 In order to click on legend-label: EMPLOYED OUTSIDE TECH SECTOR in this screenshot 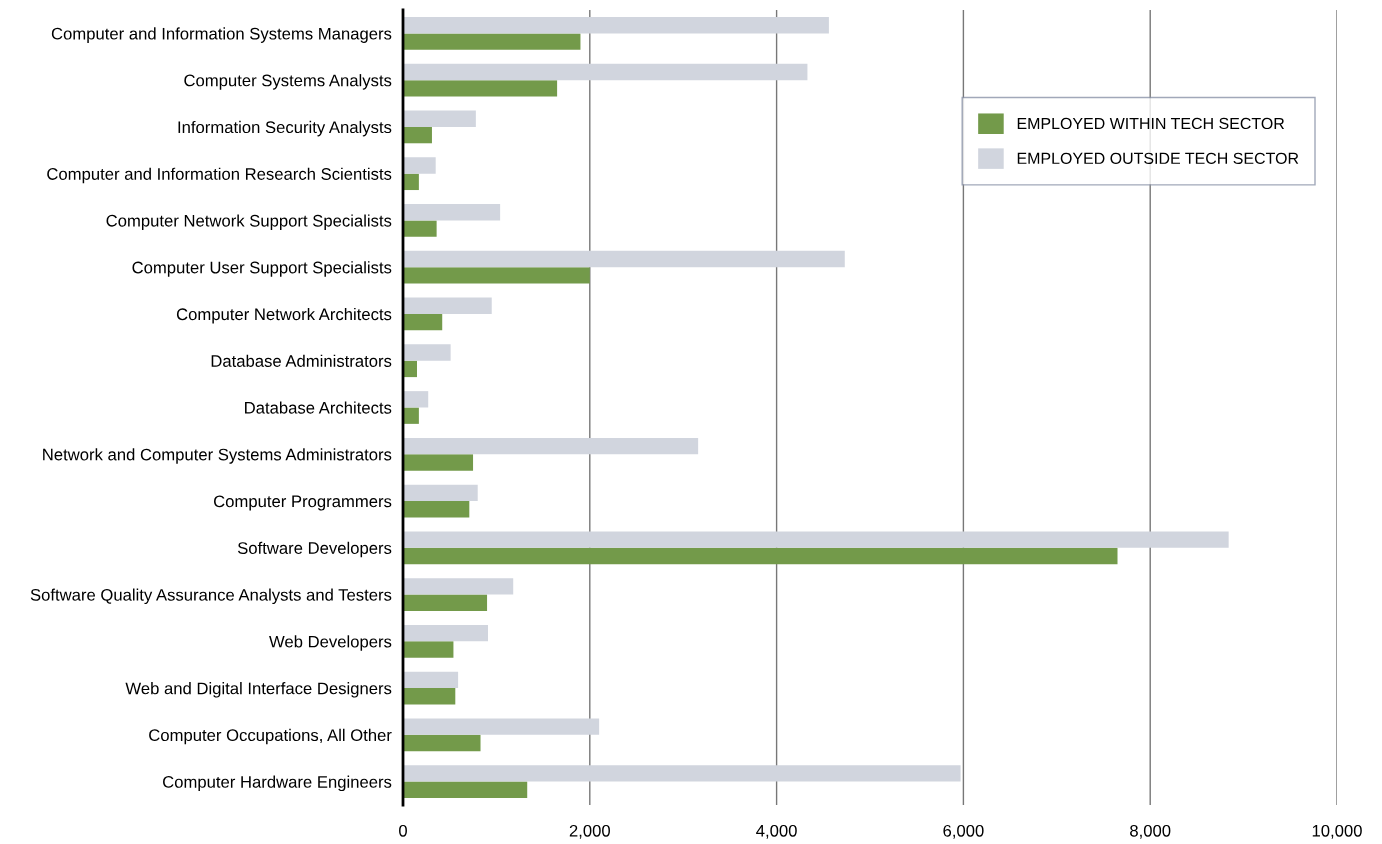, I will do `click(1158, 158)`.